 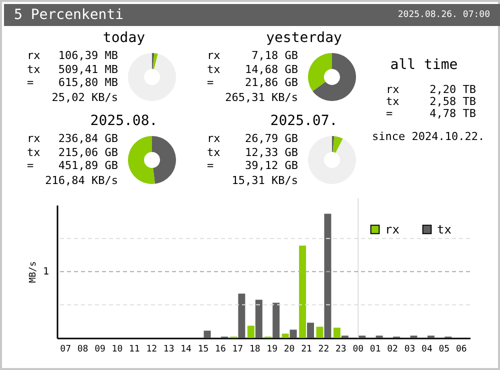 I want to click on text: 265,31 KB/s, so click(x=261, y=97).